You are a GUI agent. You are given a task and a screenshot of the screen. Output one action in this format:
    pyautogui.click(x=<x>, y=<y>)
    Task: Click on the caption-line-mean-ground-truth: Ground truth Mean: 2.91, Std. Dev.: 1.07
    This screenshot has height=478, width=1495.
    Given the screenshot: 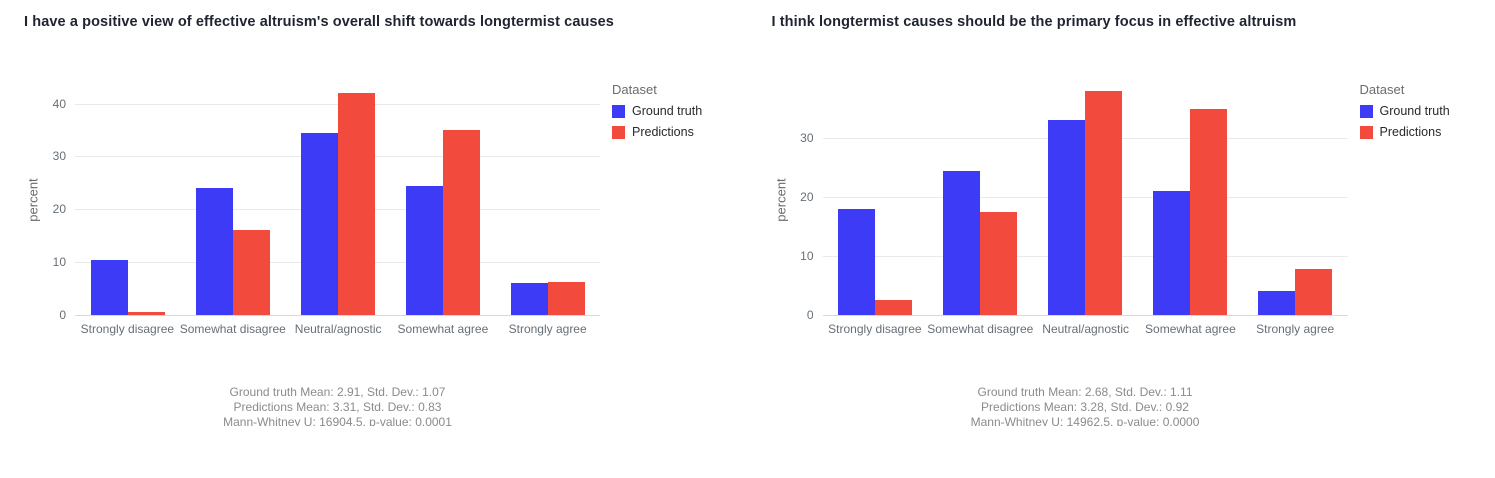 What is the action you would take?
    pyautogui.click(x=337, y=392)
    